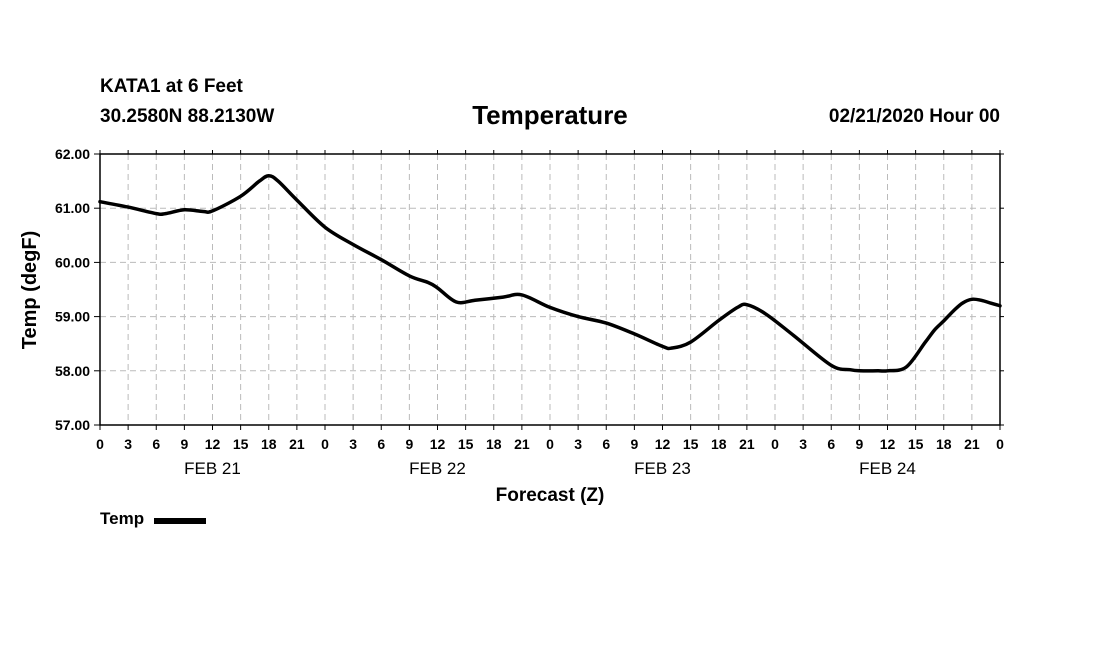 This screenshot has height=650, width=1100. What do you see at coordinates (550, 495) in the screenshot?
I see `x-axis-title: Forecast (Z)` at bounding box center [550, 495].